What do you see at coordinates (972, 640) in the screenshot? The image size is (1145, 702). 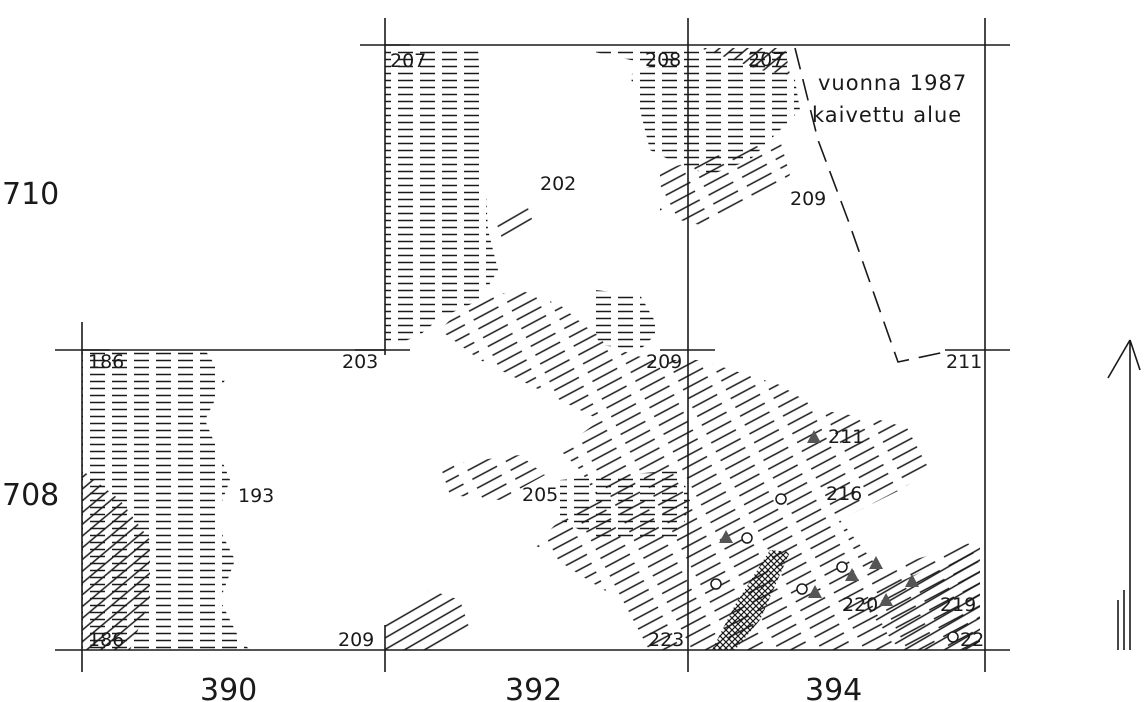 I see `elev-22: 22` at bounding box center [972, 640].